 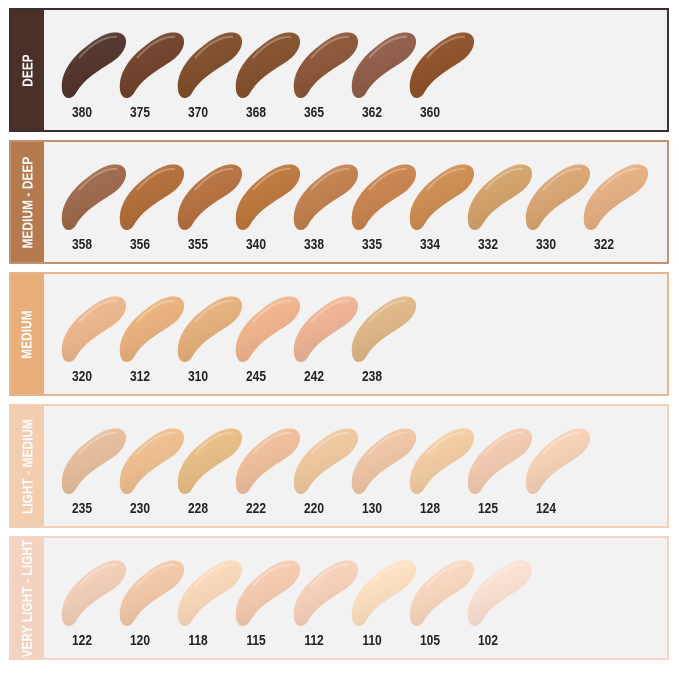 I want to click on shade-swatch: 245, so click(x=268, y=342).